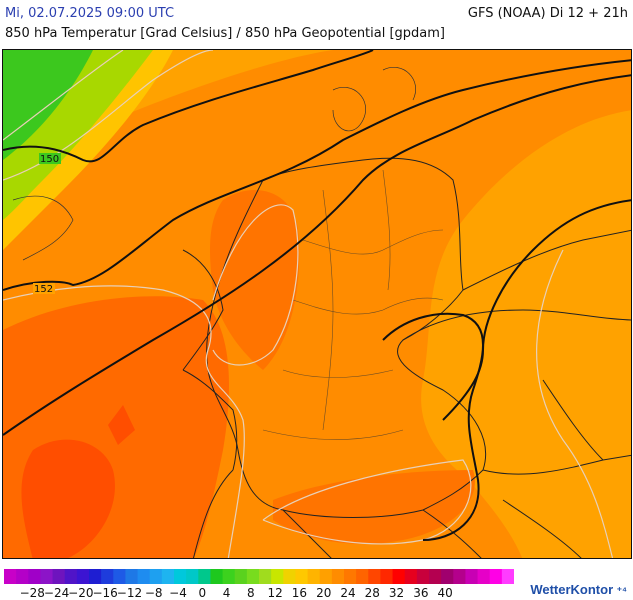  I want to click on logo-text: WetterKontor, so click(572, 589).